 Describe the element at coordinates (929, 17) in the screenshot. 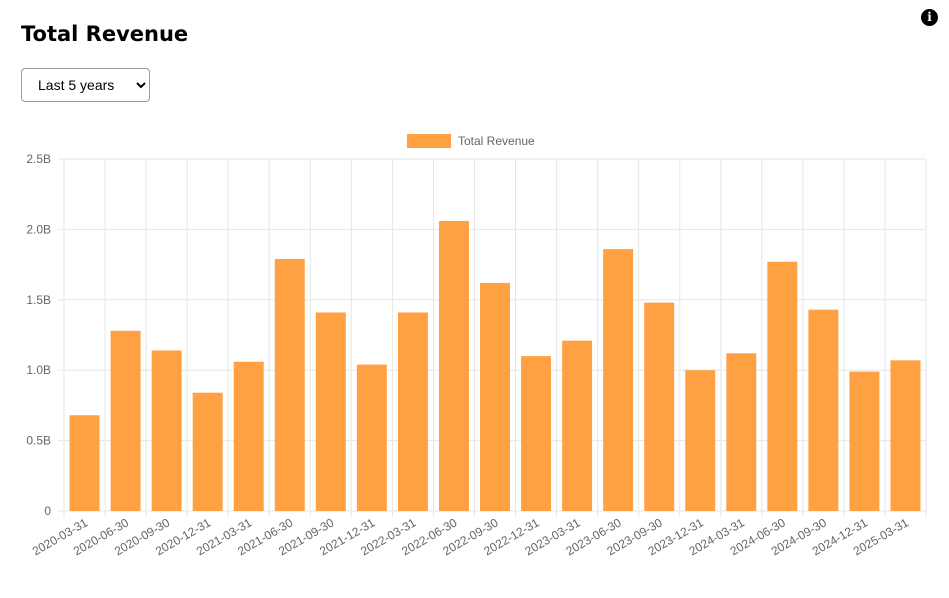

I see `info-icon: i` at that location.